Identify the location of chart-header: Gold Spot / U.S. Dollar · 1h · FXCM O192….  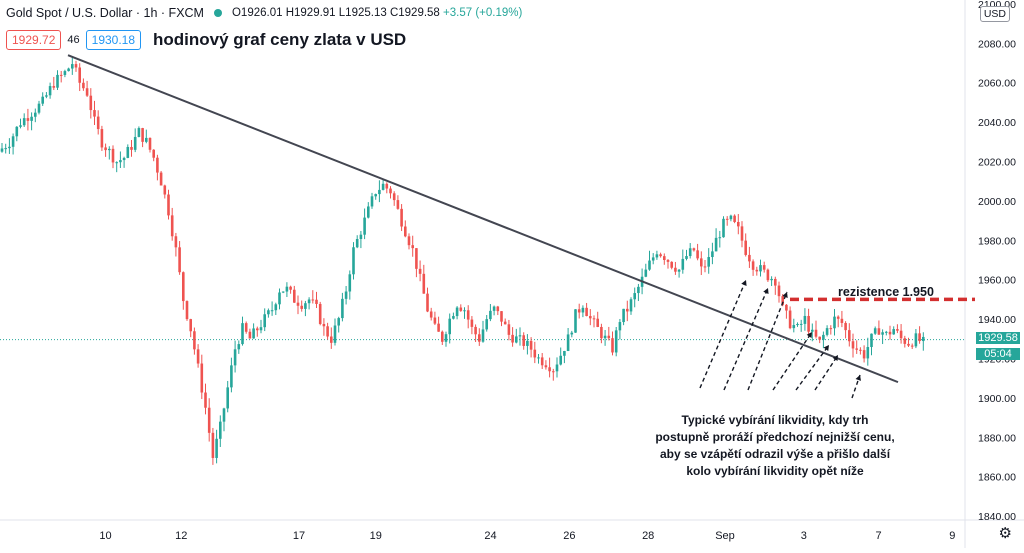
(264, 13).